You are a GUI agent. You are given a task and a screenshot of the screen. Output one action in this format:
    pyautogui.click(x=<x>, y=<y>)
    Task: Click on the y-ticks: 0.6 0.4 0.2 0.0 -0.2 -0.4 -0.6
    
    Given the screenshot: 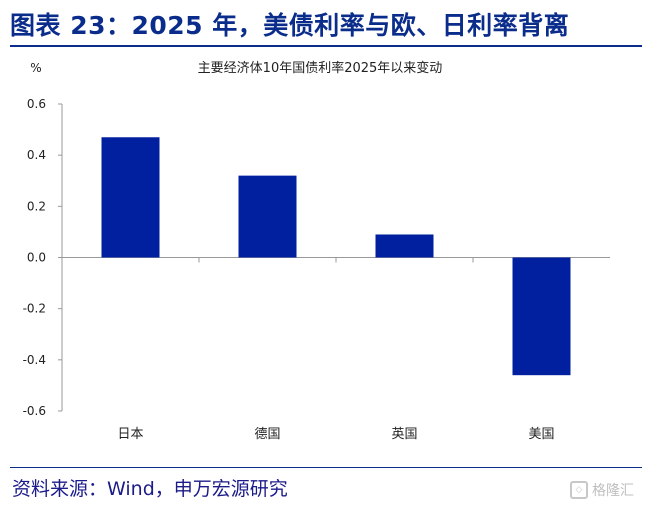 What is the action you would take?
    pyautogui.click(x=42, y=257)
    